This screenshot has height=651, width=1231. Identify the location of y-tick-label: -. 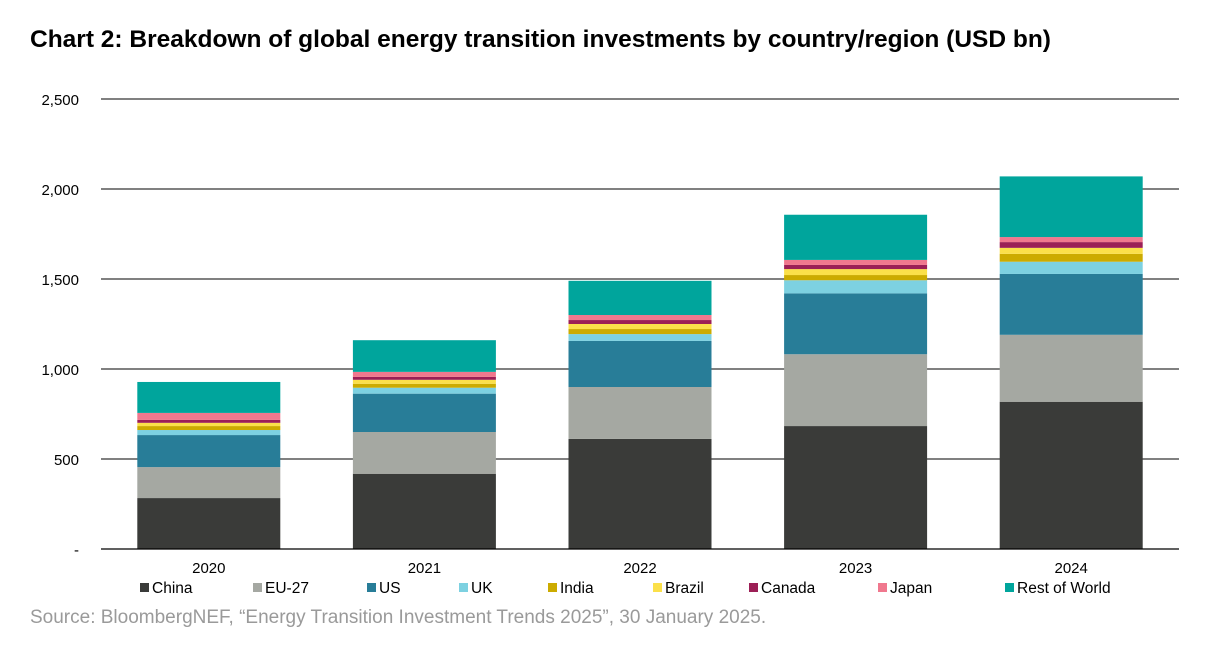
(76, 550).